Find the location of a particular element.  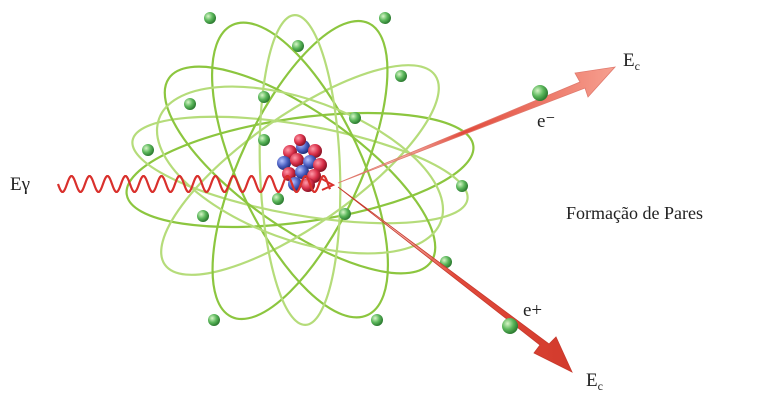

positron-kinetic-energy-label: Ec is located at coordinates (594, 381).